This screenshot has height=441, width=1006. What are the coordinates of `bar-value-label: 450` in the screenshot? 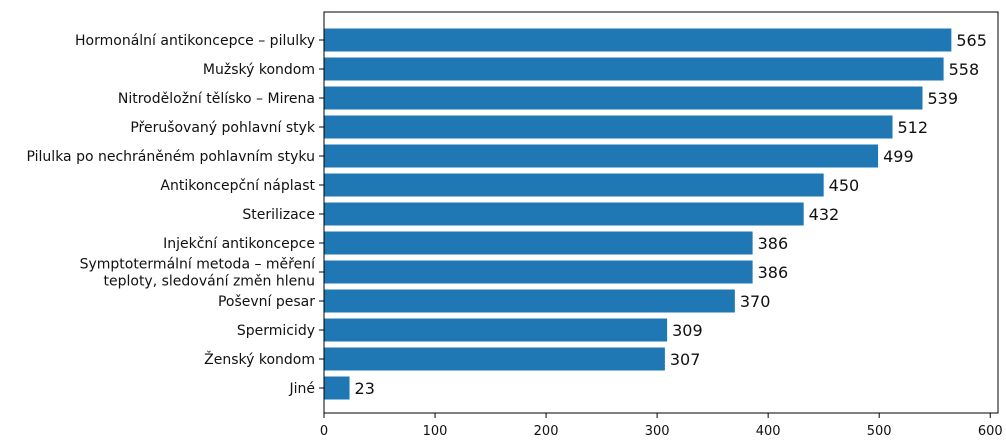 It's located at (844, 185).